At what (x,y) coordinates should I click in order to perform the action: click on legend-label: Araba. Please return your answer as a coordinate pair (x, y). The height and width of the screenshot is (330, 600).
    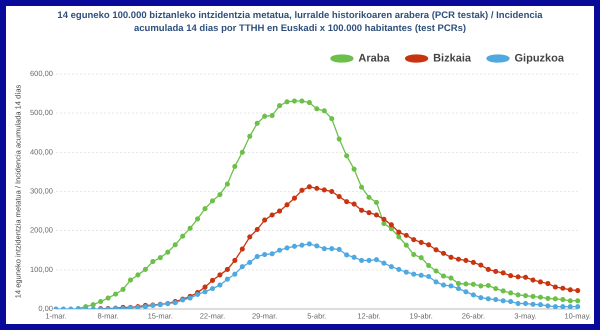
    Looking at the image, I should click on (374, 58).